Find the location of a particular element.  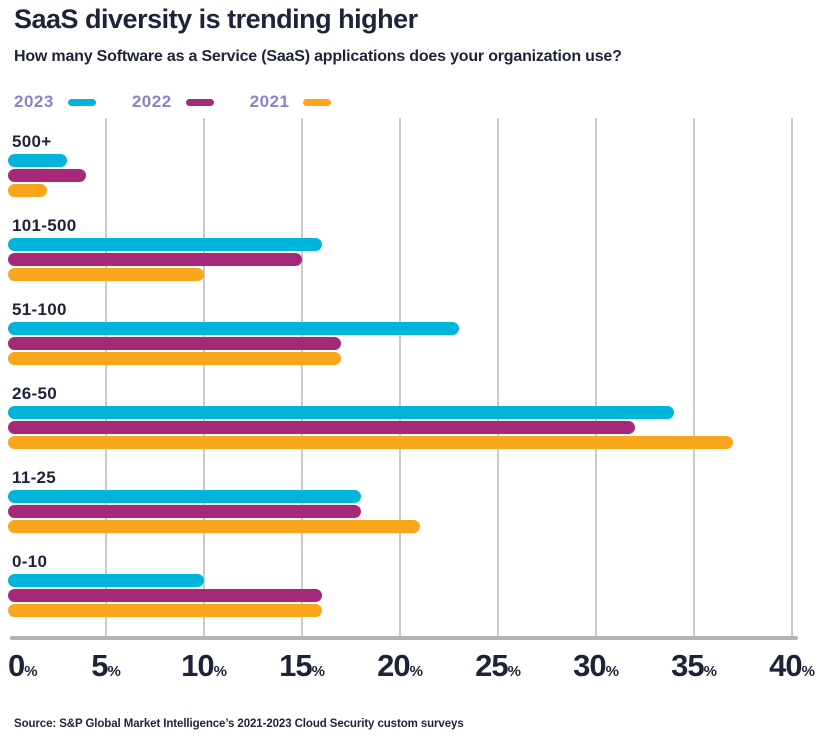

gridline-40pct is located at coordinates (792, 377).